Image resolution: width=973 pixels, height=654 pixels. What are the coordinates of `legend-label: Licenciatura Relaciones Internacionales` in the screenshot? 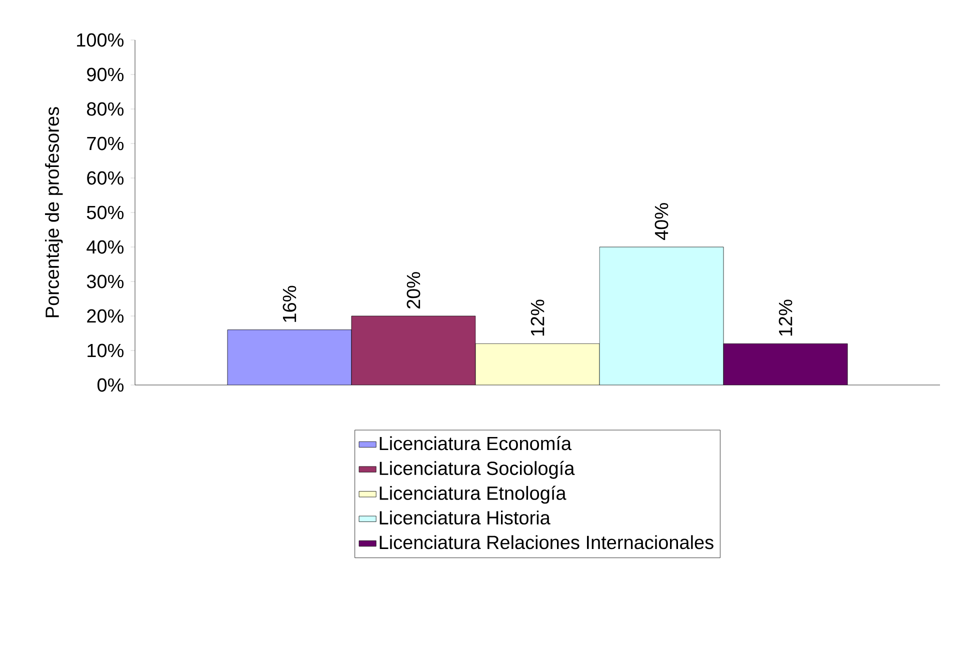 It's located at (547, 542).